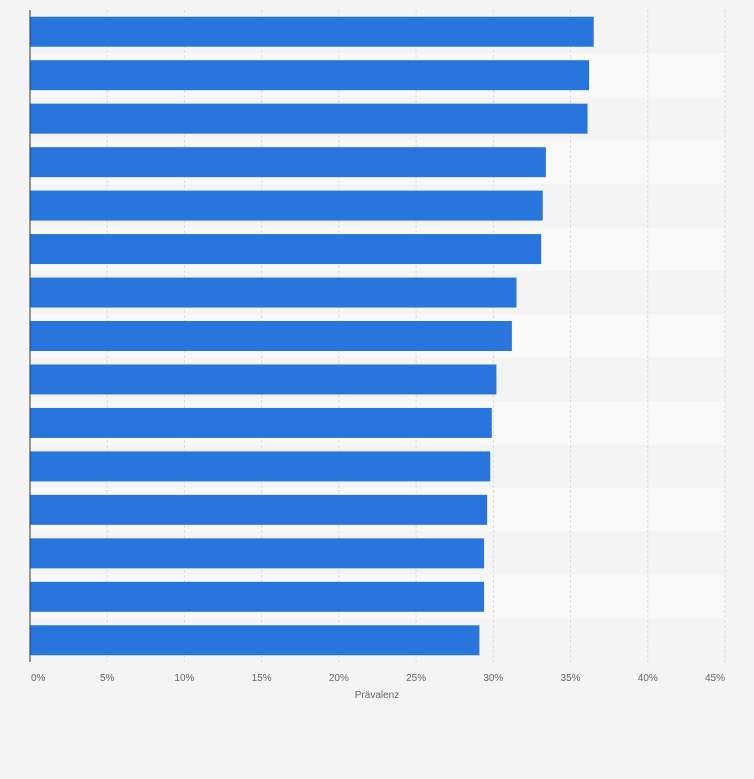  Describe the element at coordinates (493, 678) in the screenshot. I see `x-tick-label: 30%` at that location.